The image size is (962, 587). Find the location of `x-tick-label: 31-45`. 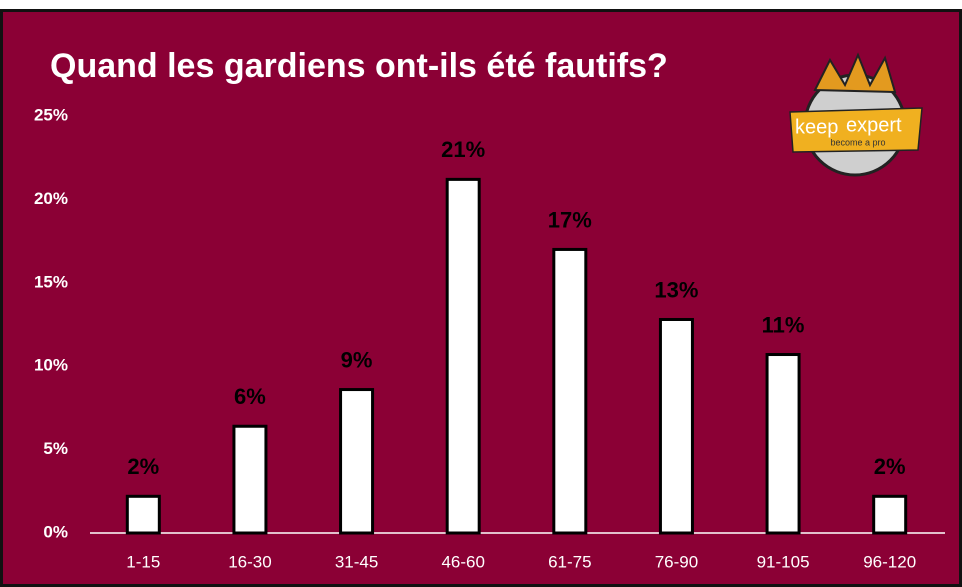

x-tick-label: 31-45 is located at coordinates (356, 561).